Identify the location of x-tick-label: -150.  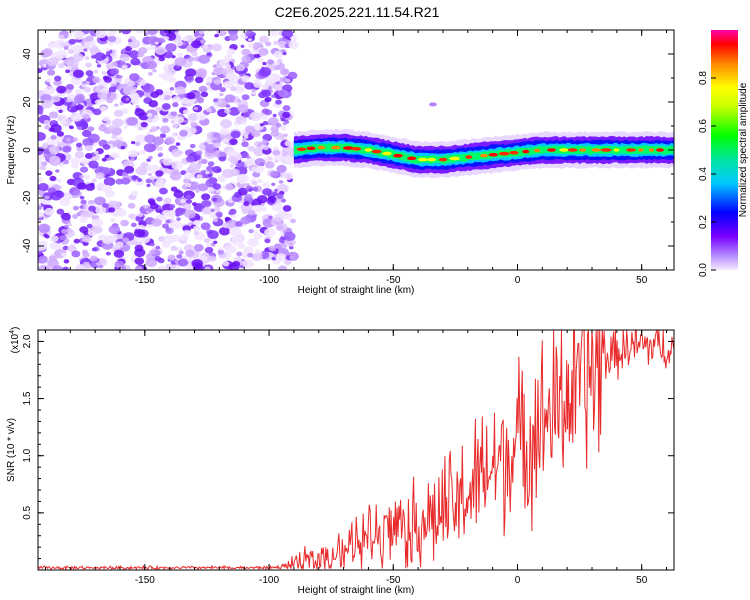
(145, 280).